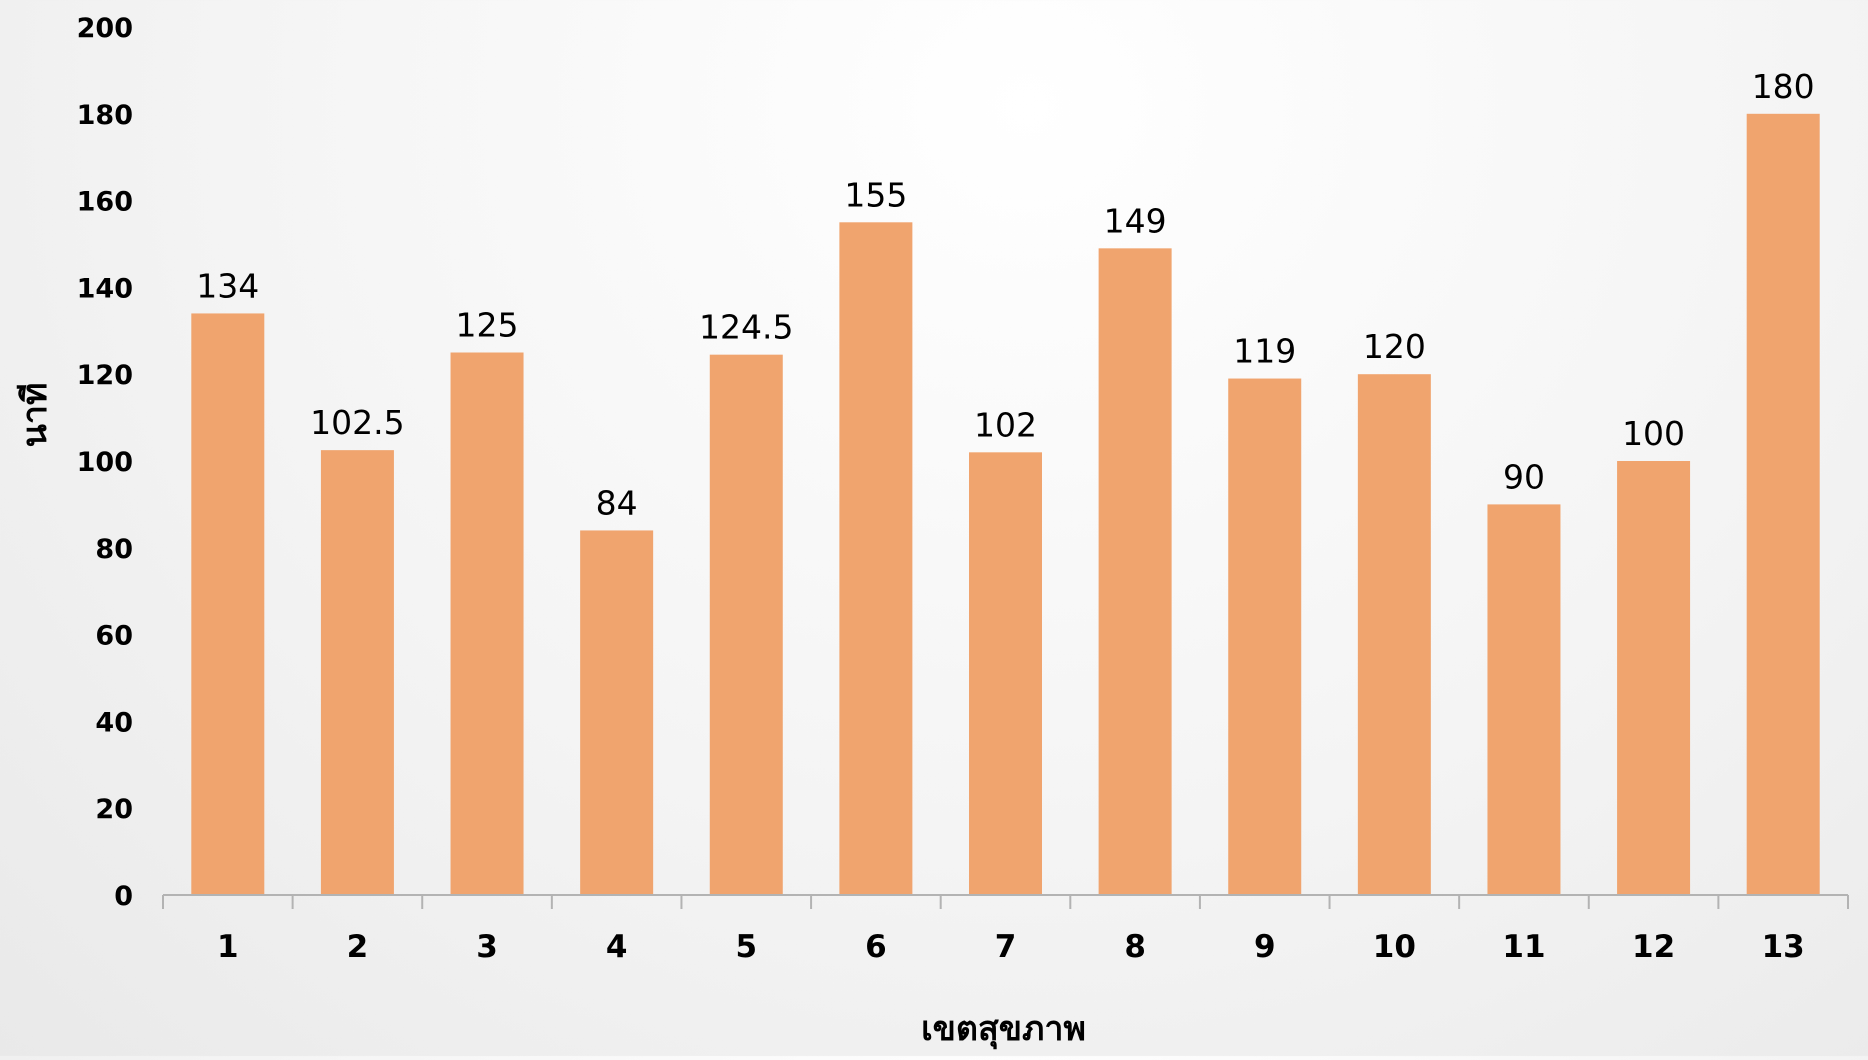  Describe the element at coordinates (1264, 351) in the screenshot. I see `data-label: 119` at that location.